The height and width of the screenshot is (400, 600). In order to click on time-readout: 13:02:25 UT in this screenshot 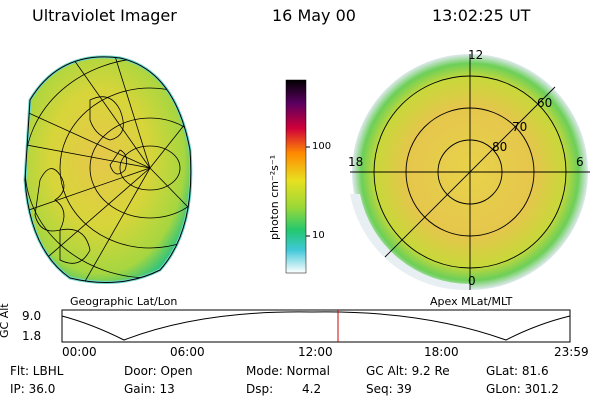, I will do `click(481, 15)`.